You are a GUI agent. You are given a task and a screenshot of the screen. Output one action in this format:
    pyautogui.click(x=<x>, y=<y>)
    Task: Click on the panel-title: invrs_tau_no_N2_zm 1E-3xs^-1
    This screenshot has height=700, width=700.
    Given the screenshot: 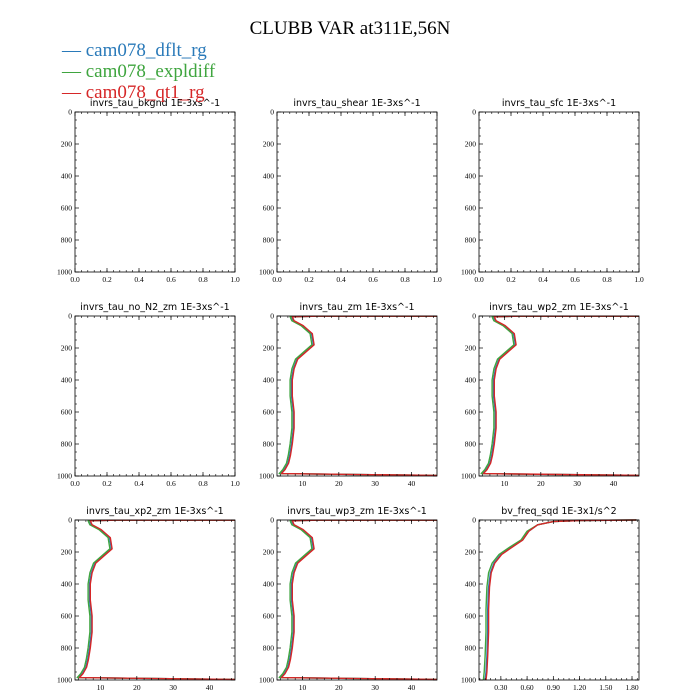 What is the action you would take?
    pyautogui.click(x=154, y=307)
    